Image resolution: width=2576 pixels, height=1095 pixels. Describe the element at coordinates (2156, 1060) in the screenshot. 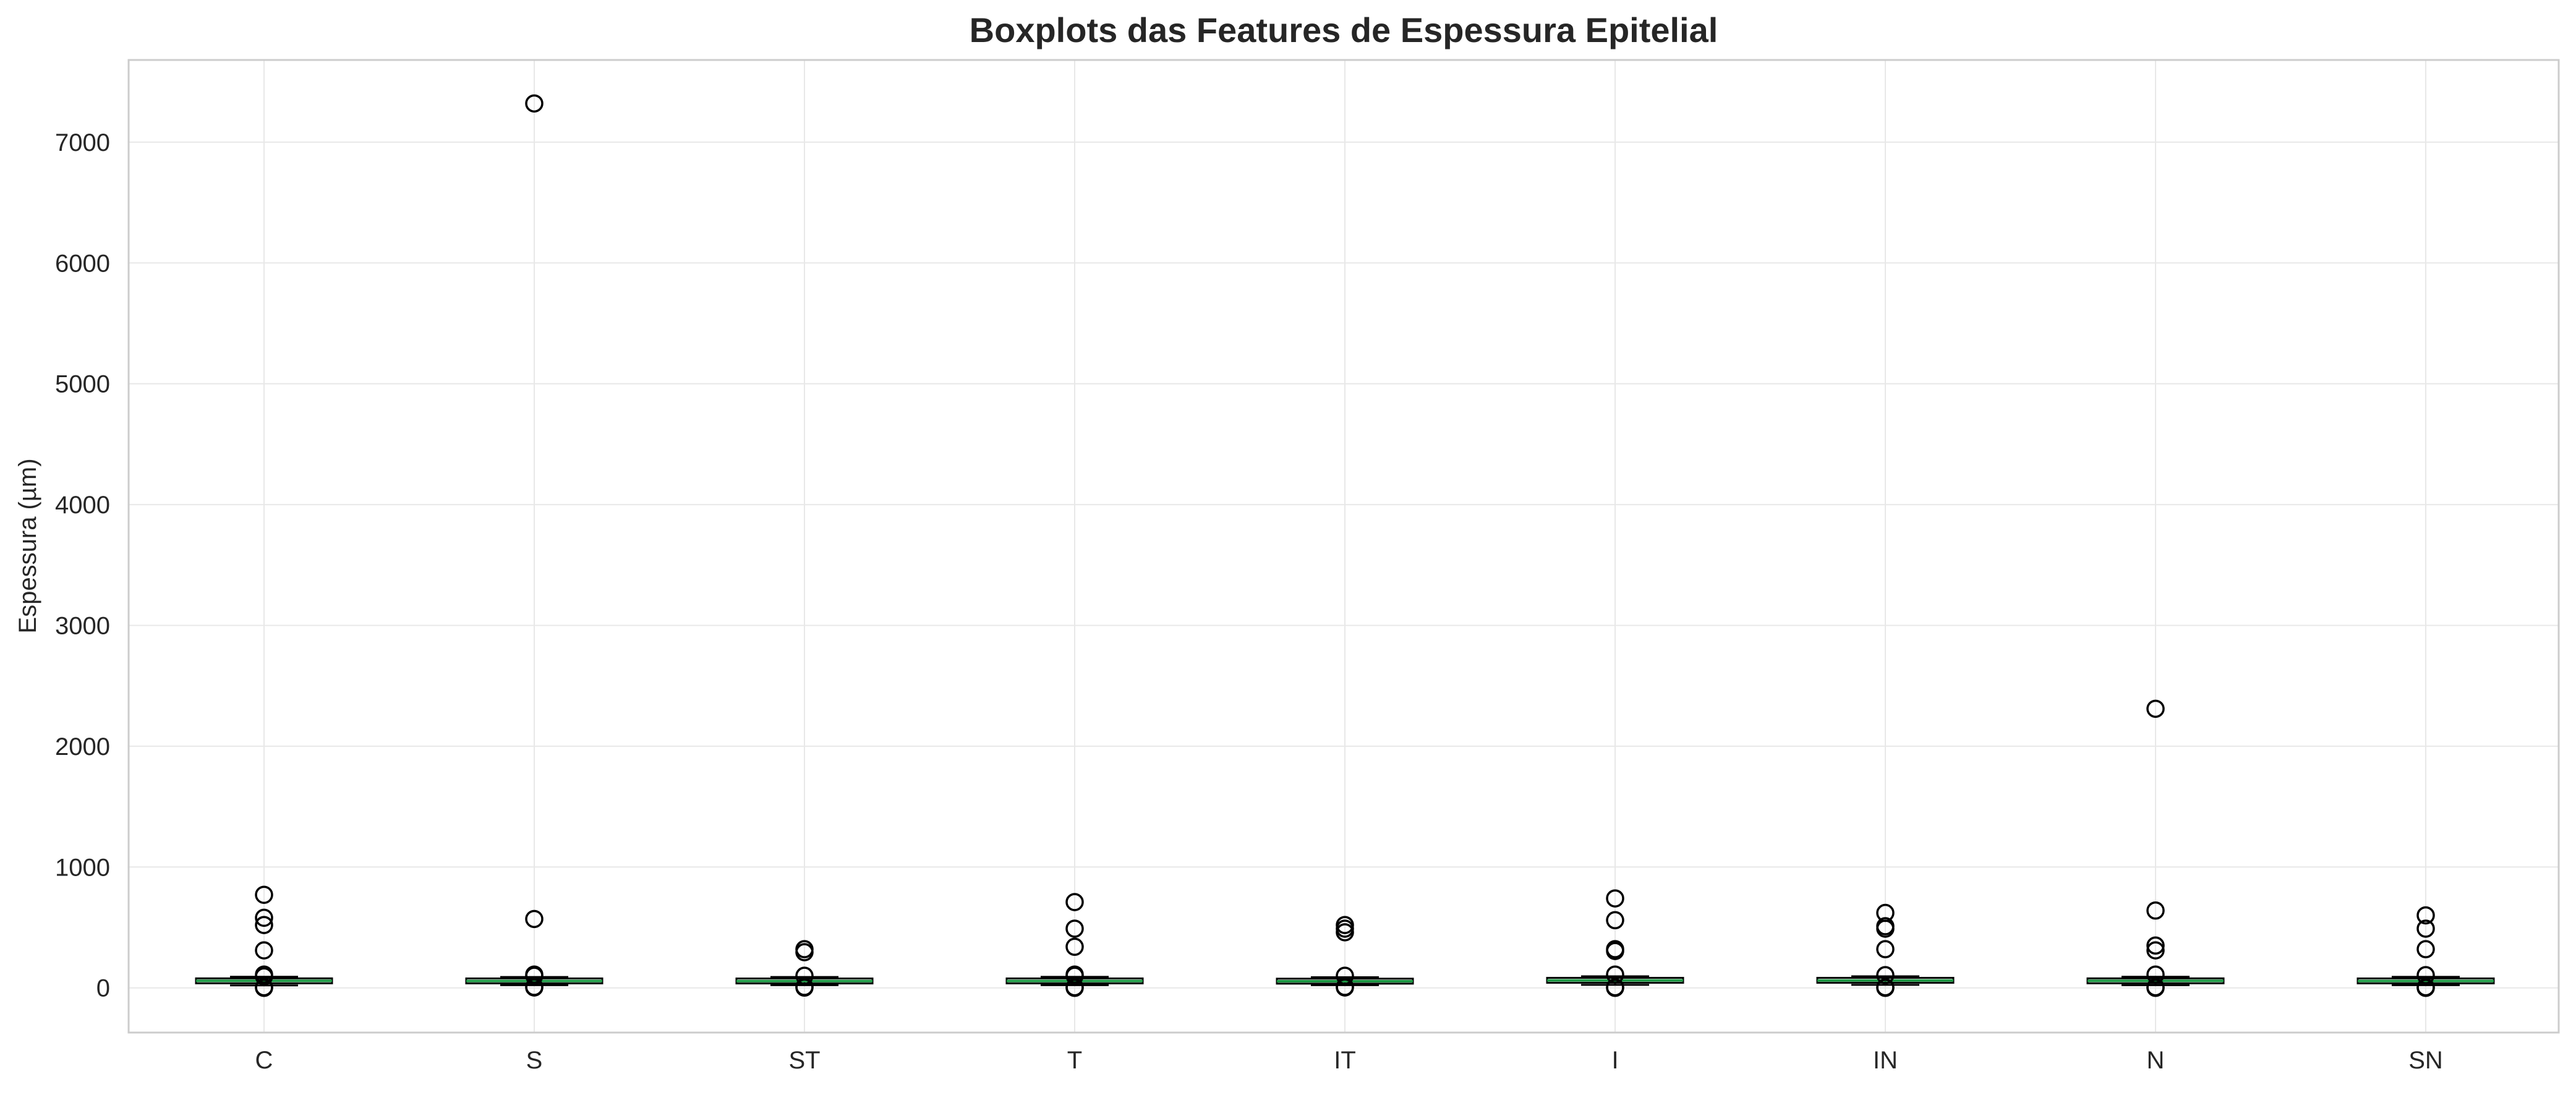

I see `x-tick-label: N` at that location.